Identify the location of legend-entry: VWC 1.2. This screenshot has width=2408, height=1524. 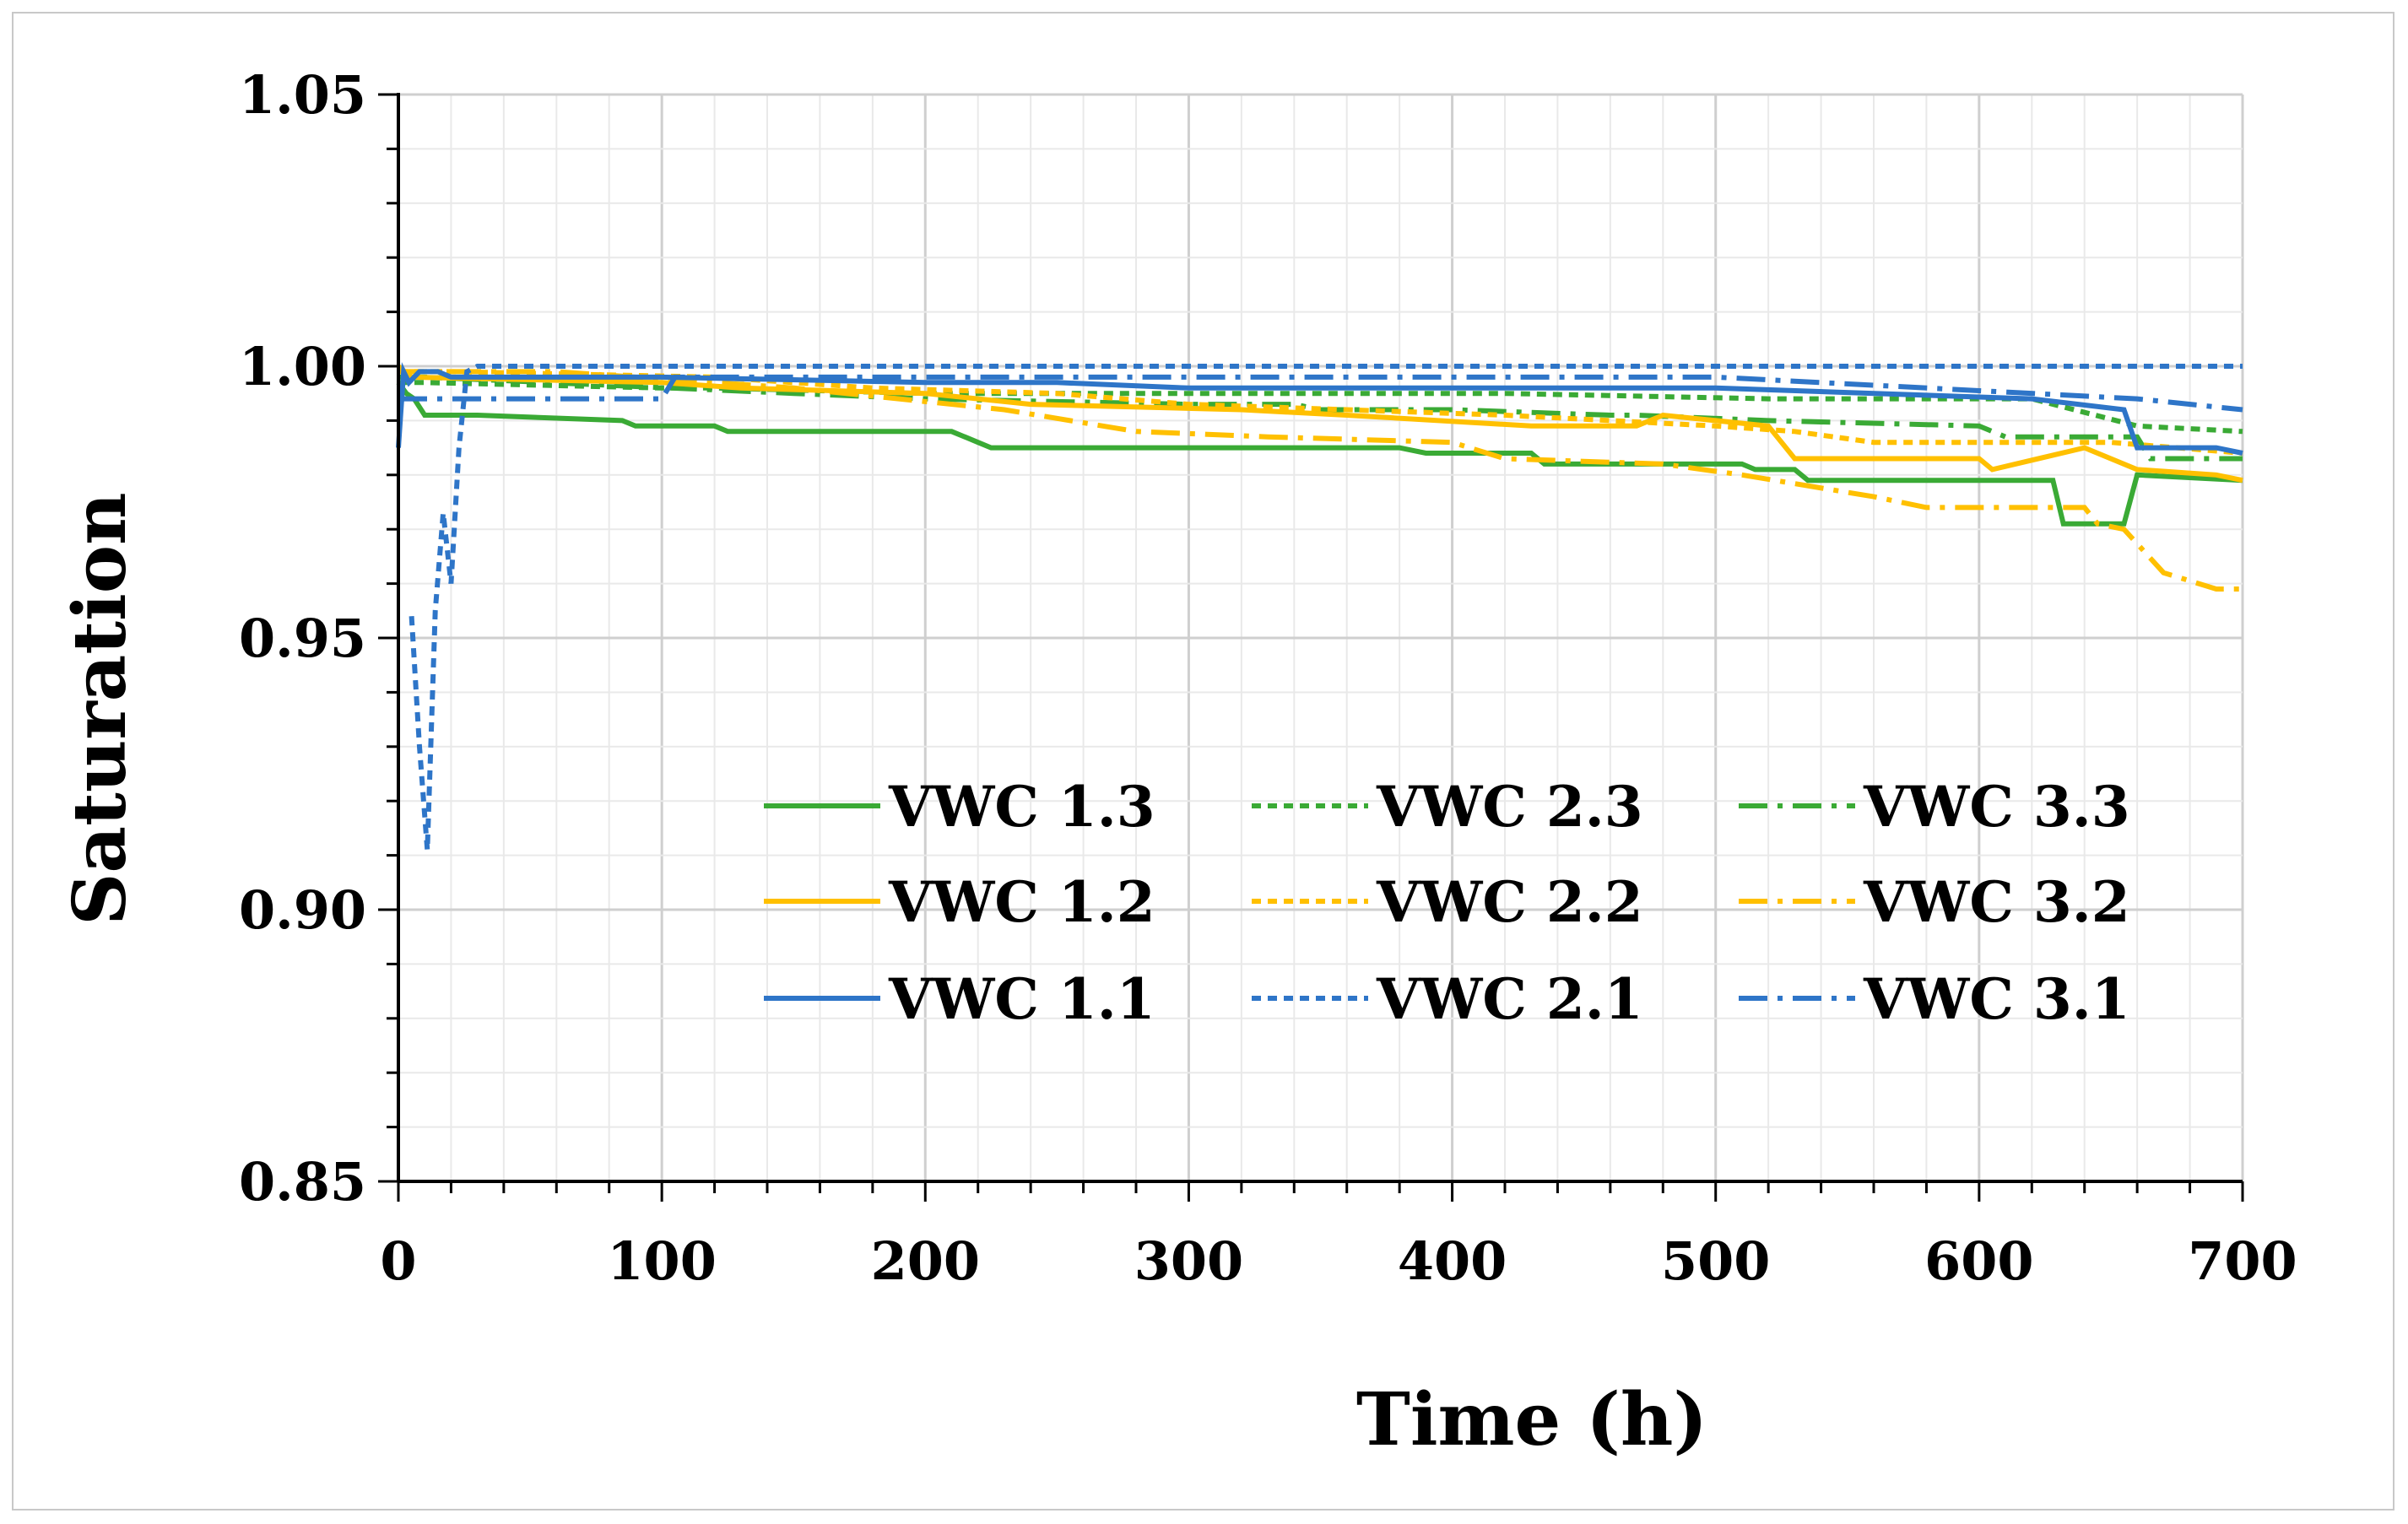
(959, 902).